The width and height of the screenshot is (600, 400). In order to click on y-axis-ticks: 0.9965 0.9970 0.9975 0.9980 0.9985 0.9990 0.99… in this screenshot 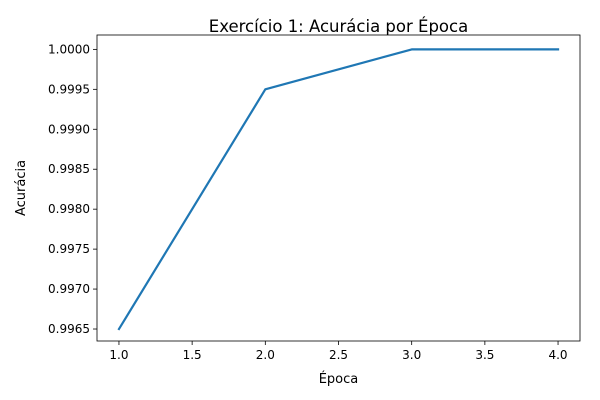, I will do `click(72, 189)`.